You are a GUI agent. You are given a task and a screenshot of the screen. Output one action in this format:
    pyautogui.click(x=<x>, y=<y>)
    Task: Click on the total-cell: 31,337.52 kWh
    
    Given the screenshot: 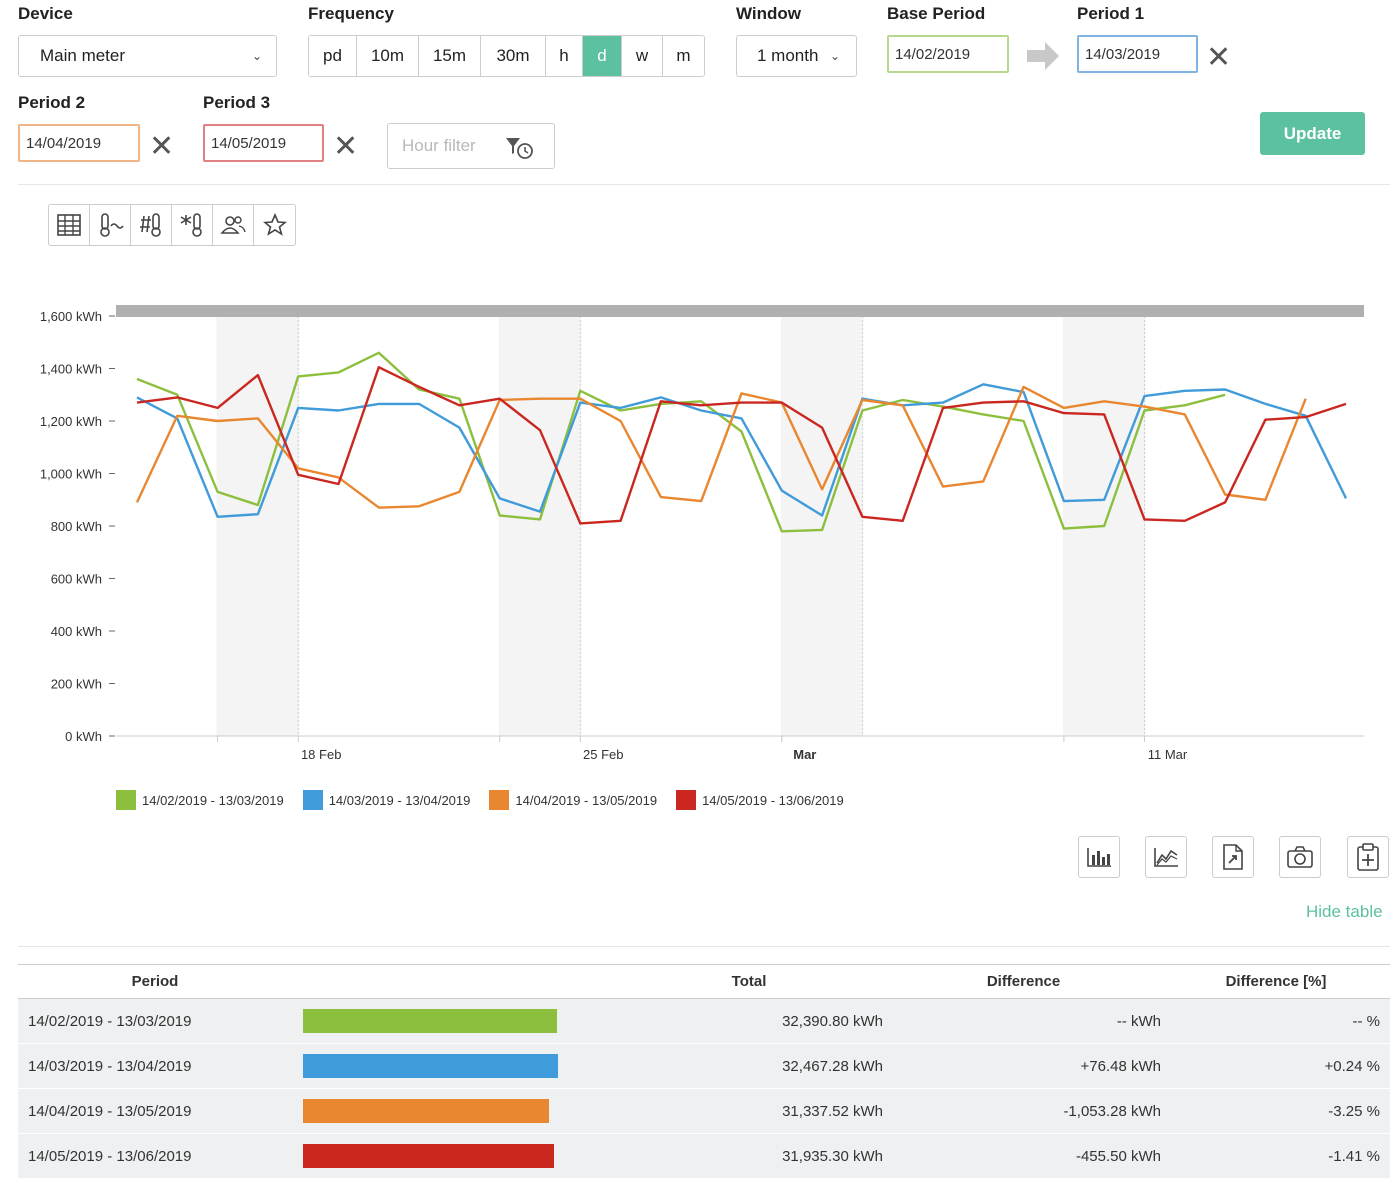 What is the action you would take?
    pyautogui.click(x=724, y=1111)
    